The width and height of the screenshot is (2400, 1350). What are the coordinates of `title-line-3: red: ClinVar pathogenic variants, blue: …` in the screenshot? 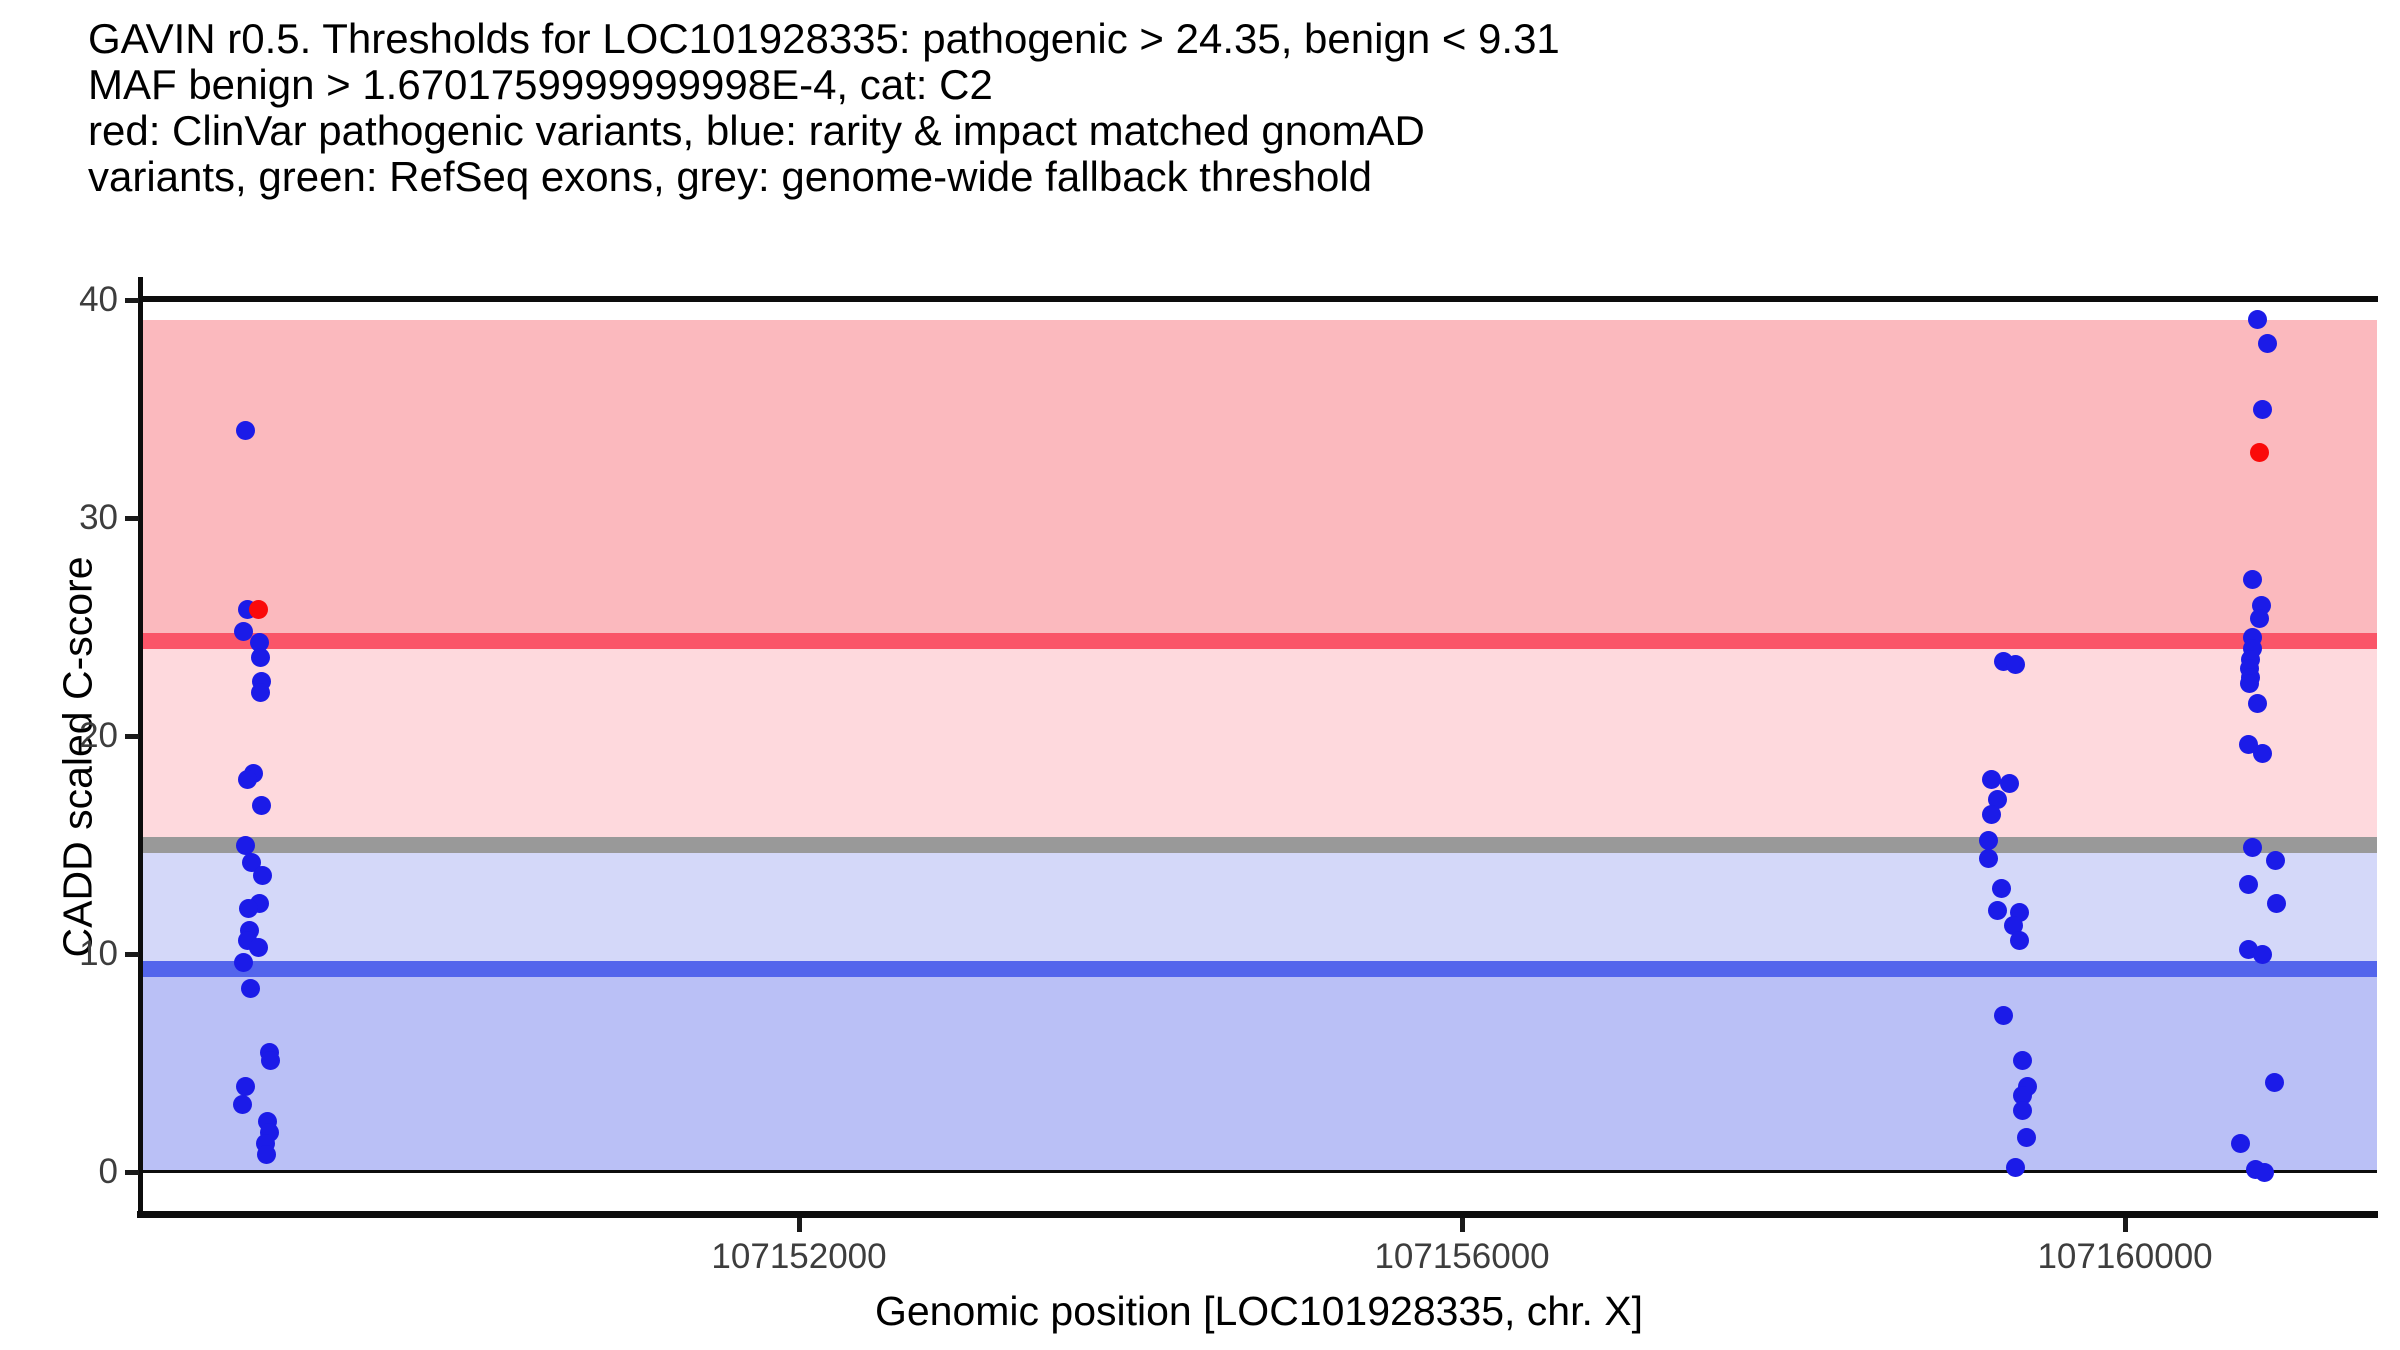 It's located at (756, 130).